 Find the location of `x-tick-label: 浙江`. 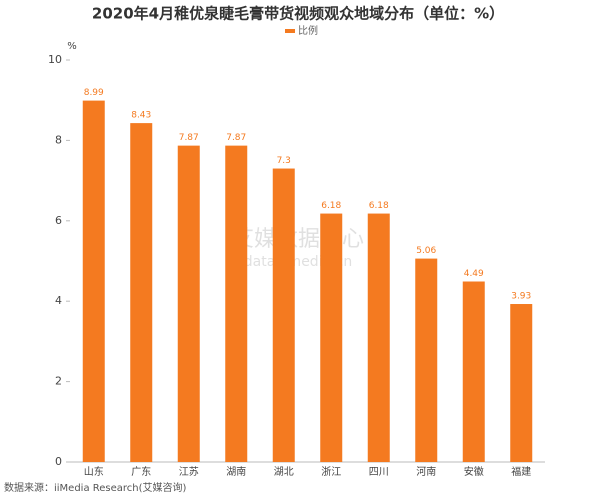

x-tick-label: 浙江 is located at coordinates (331, 472).